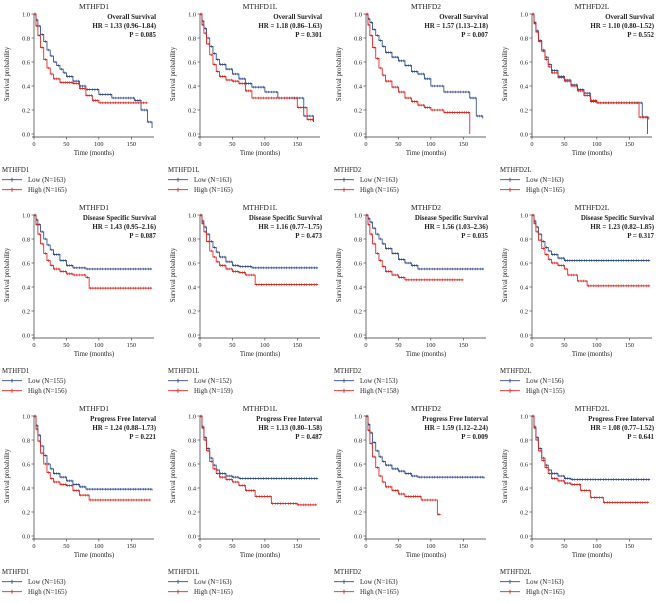 The height and width of the screenshot is (603, 666). What do you see at coordinates (358, 86) in the screenshot?
I see `y-tick-label: 0.4` at bounding box center [358, 86].